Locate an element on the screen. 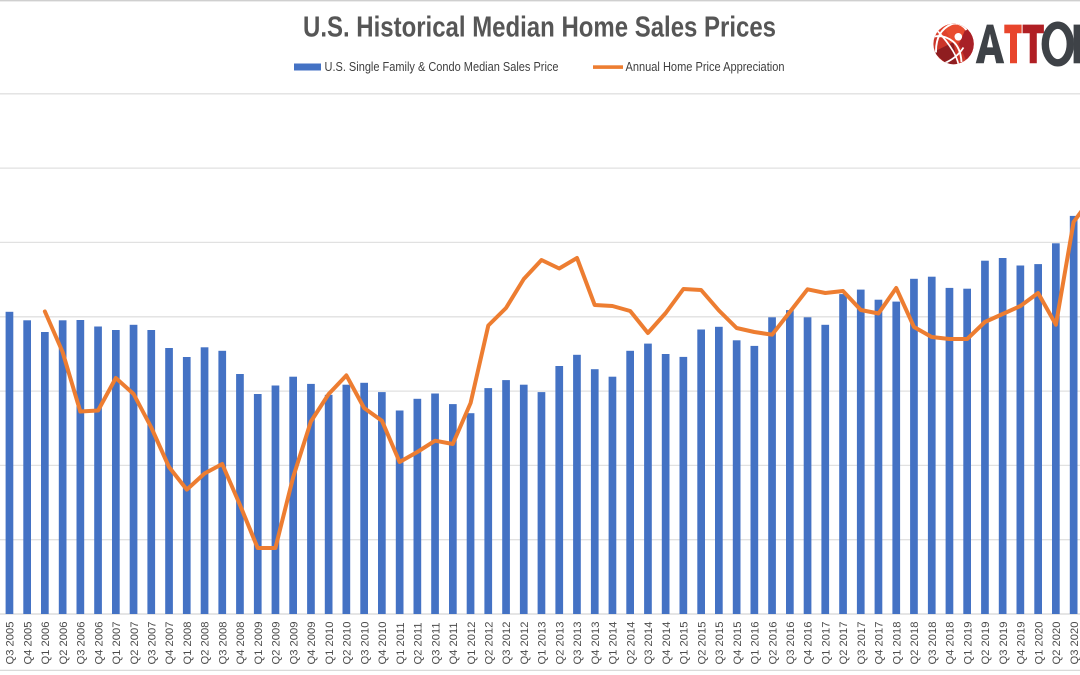 The height and width of the screenshot is (675, 1080). svg-text: Q2 2013 is located at coordinates (560, 643).